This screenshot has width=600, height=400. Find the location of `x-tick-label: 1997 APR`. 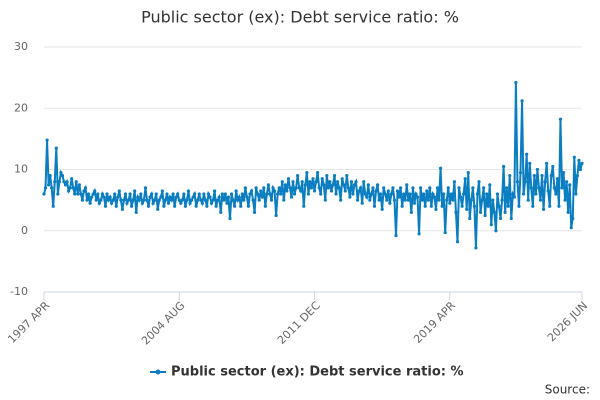

x-tick-label: 1997 APR is located at coordinates (28, 322).